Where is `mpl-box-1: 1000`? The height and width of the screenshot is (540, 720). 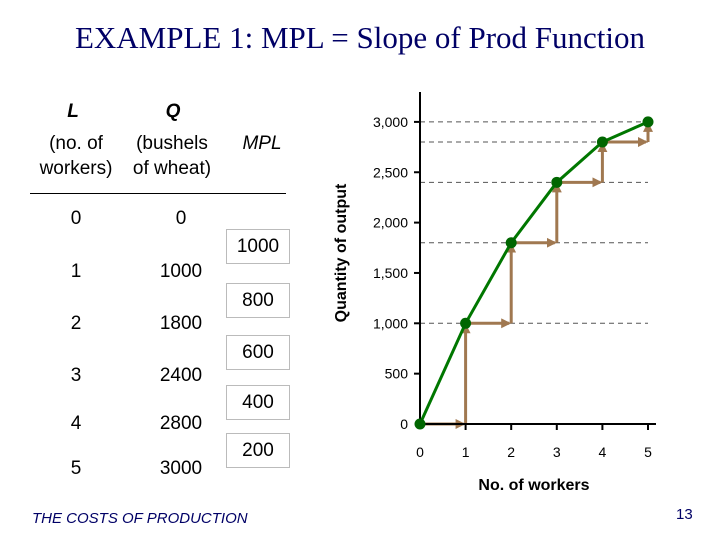 mpl-box-1: 1000 is located at coordinates (258, 246).